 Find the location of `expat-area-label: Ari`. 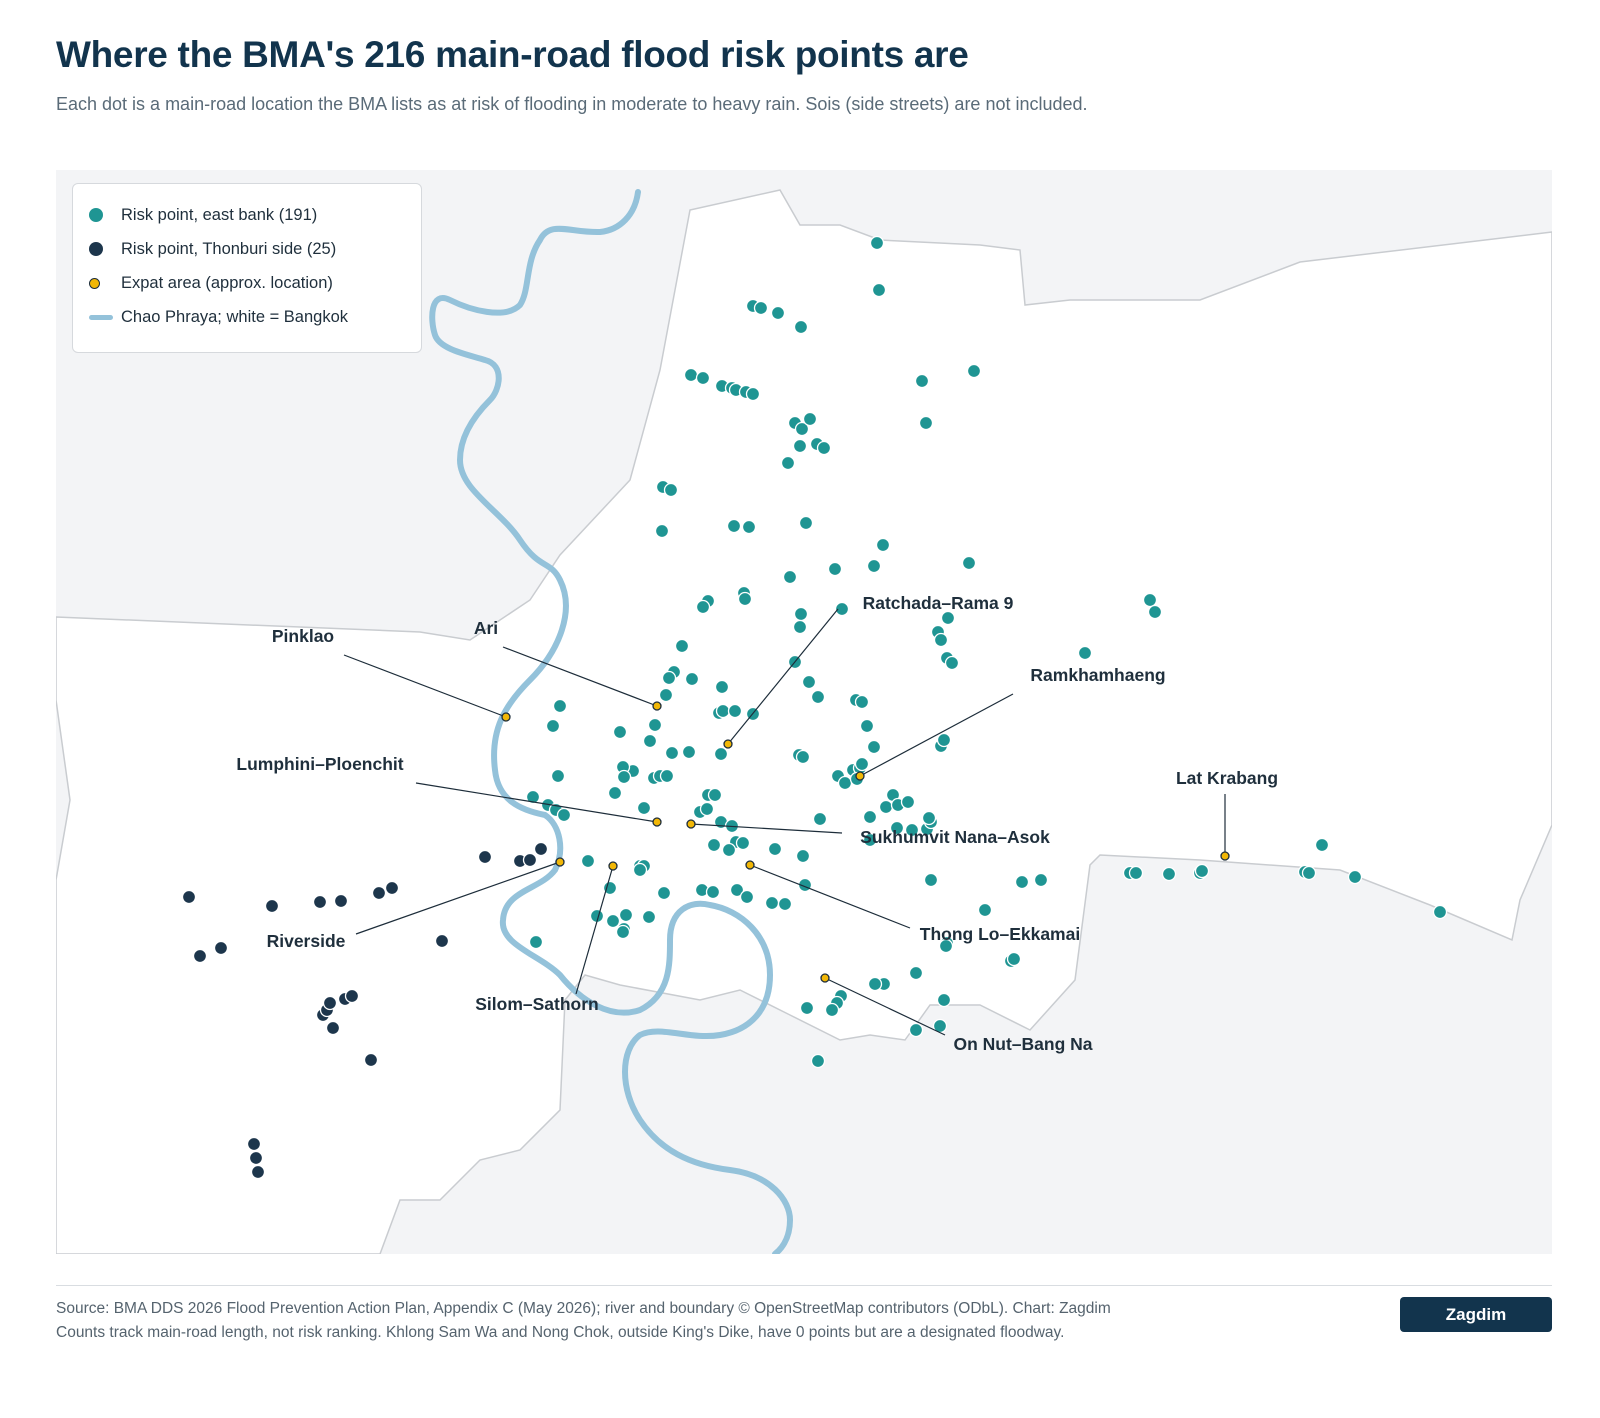

expat-area-label: Ari is located at coordinates (486, 628).